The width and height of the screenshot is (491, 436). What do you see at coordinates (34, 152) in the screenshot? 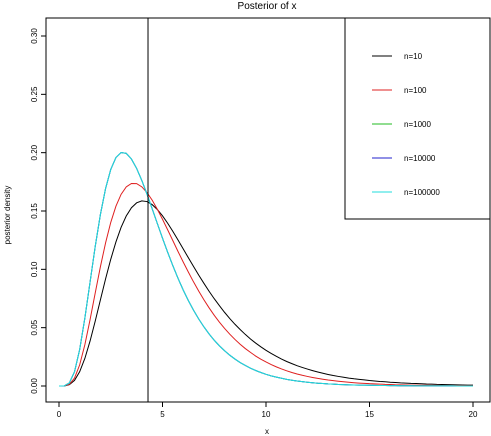
I see `y-tick-label: 0.20` at bounding box center [34, 152].